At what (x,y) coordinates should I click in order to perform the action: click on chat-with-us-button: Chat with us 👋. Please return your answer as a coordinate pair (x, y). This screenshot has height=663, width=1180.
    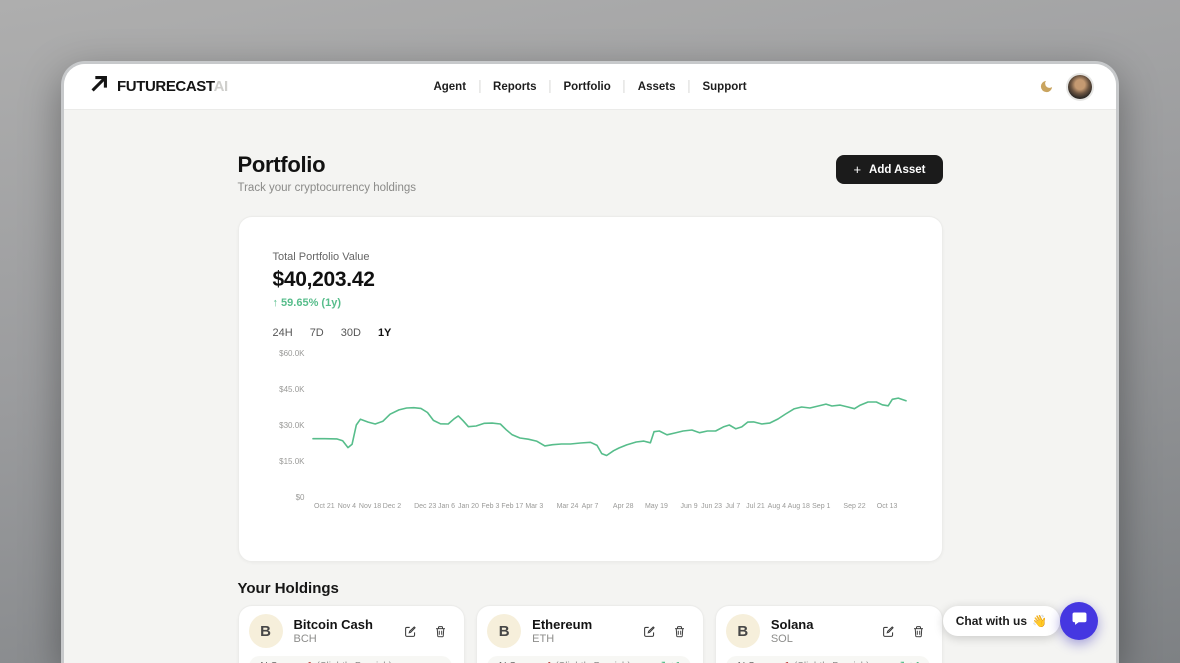
    Looking at the image, I should click on (1001, 621).